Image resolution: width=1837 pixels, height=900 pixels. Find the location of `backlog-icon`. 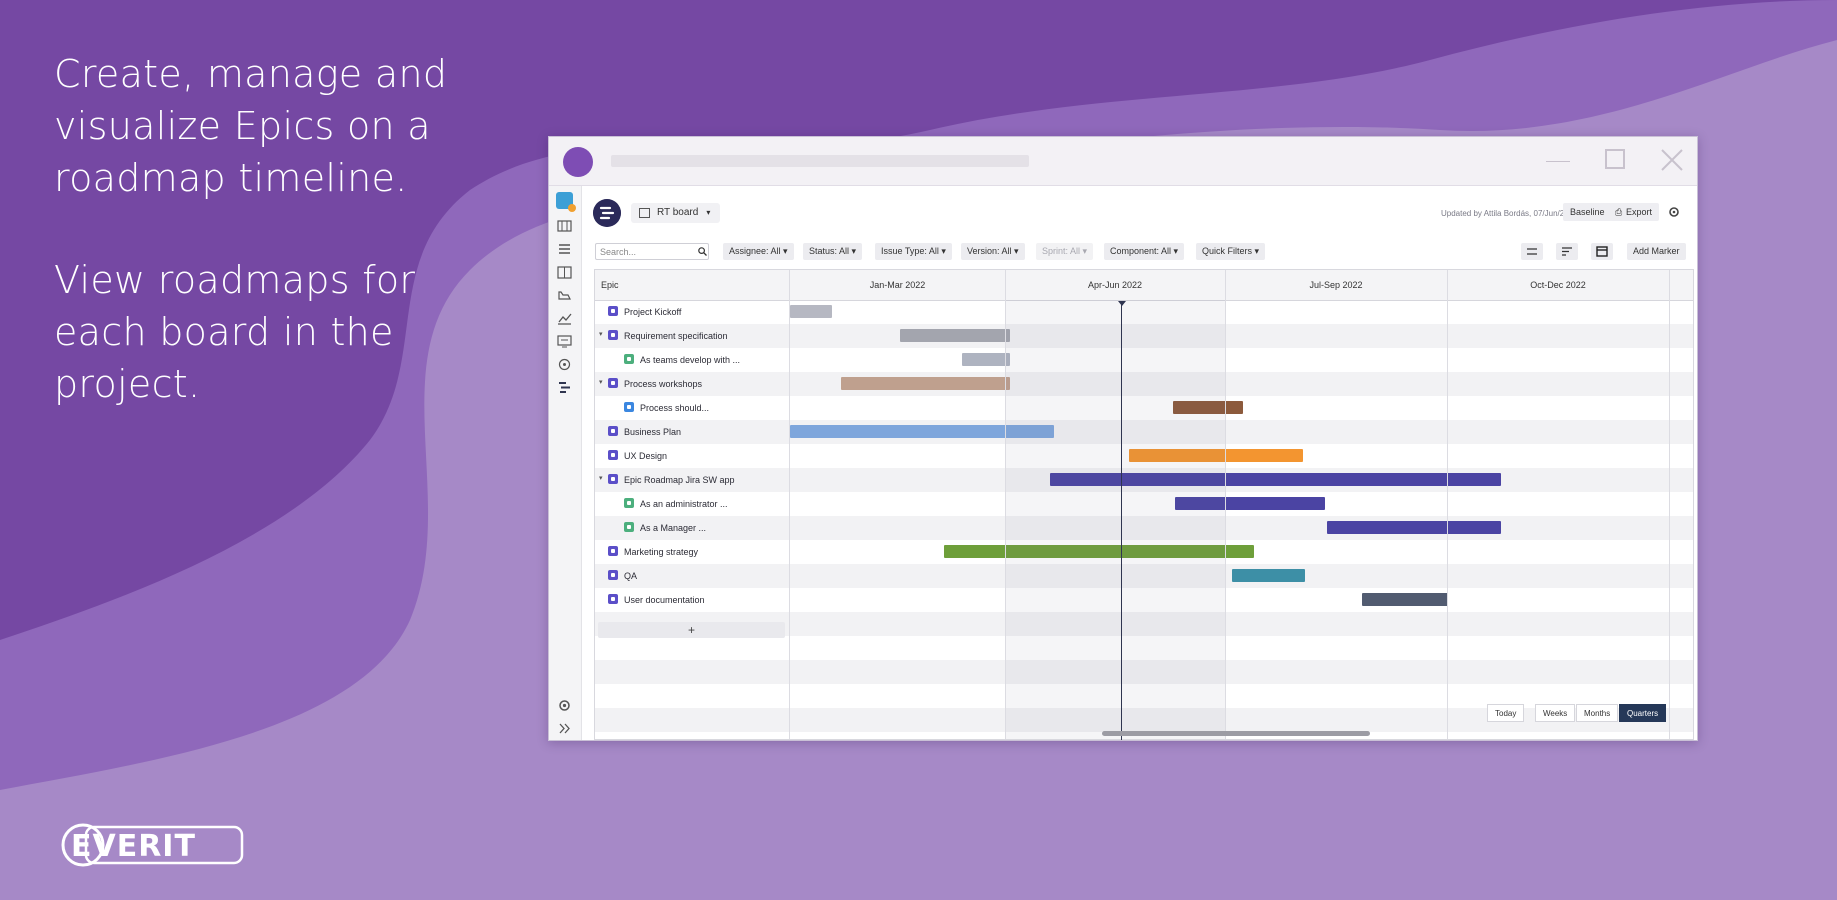

backlog-icon is located at coordinates (564, 249).